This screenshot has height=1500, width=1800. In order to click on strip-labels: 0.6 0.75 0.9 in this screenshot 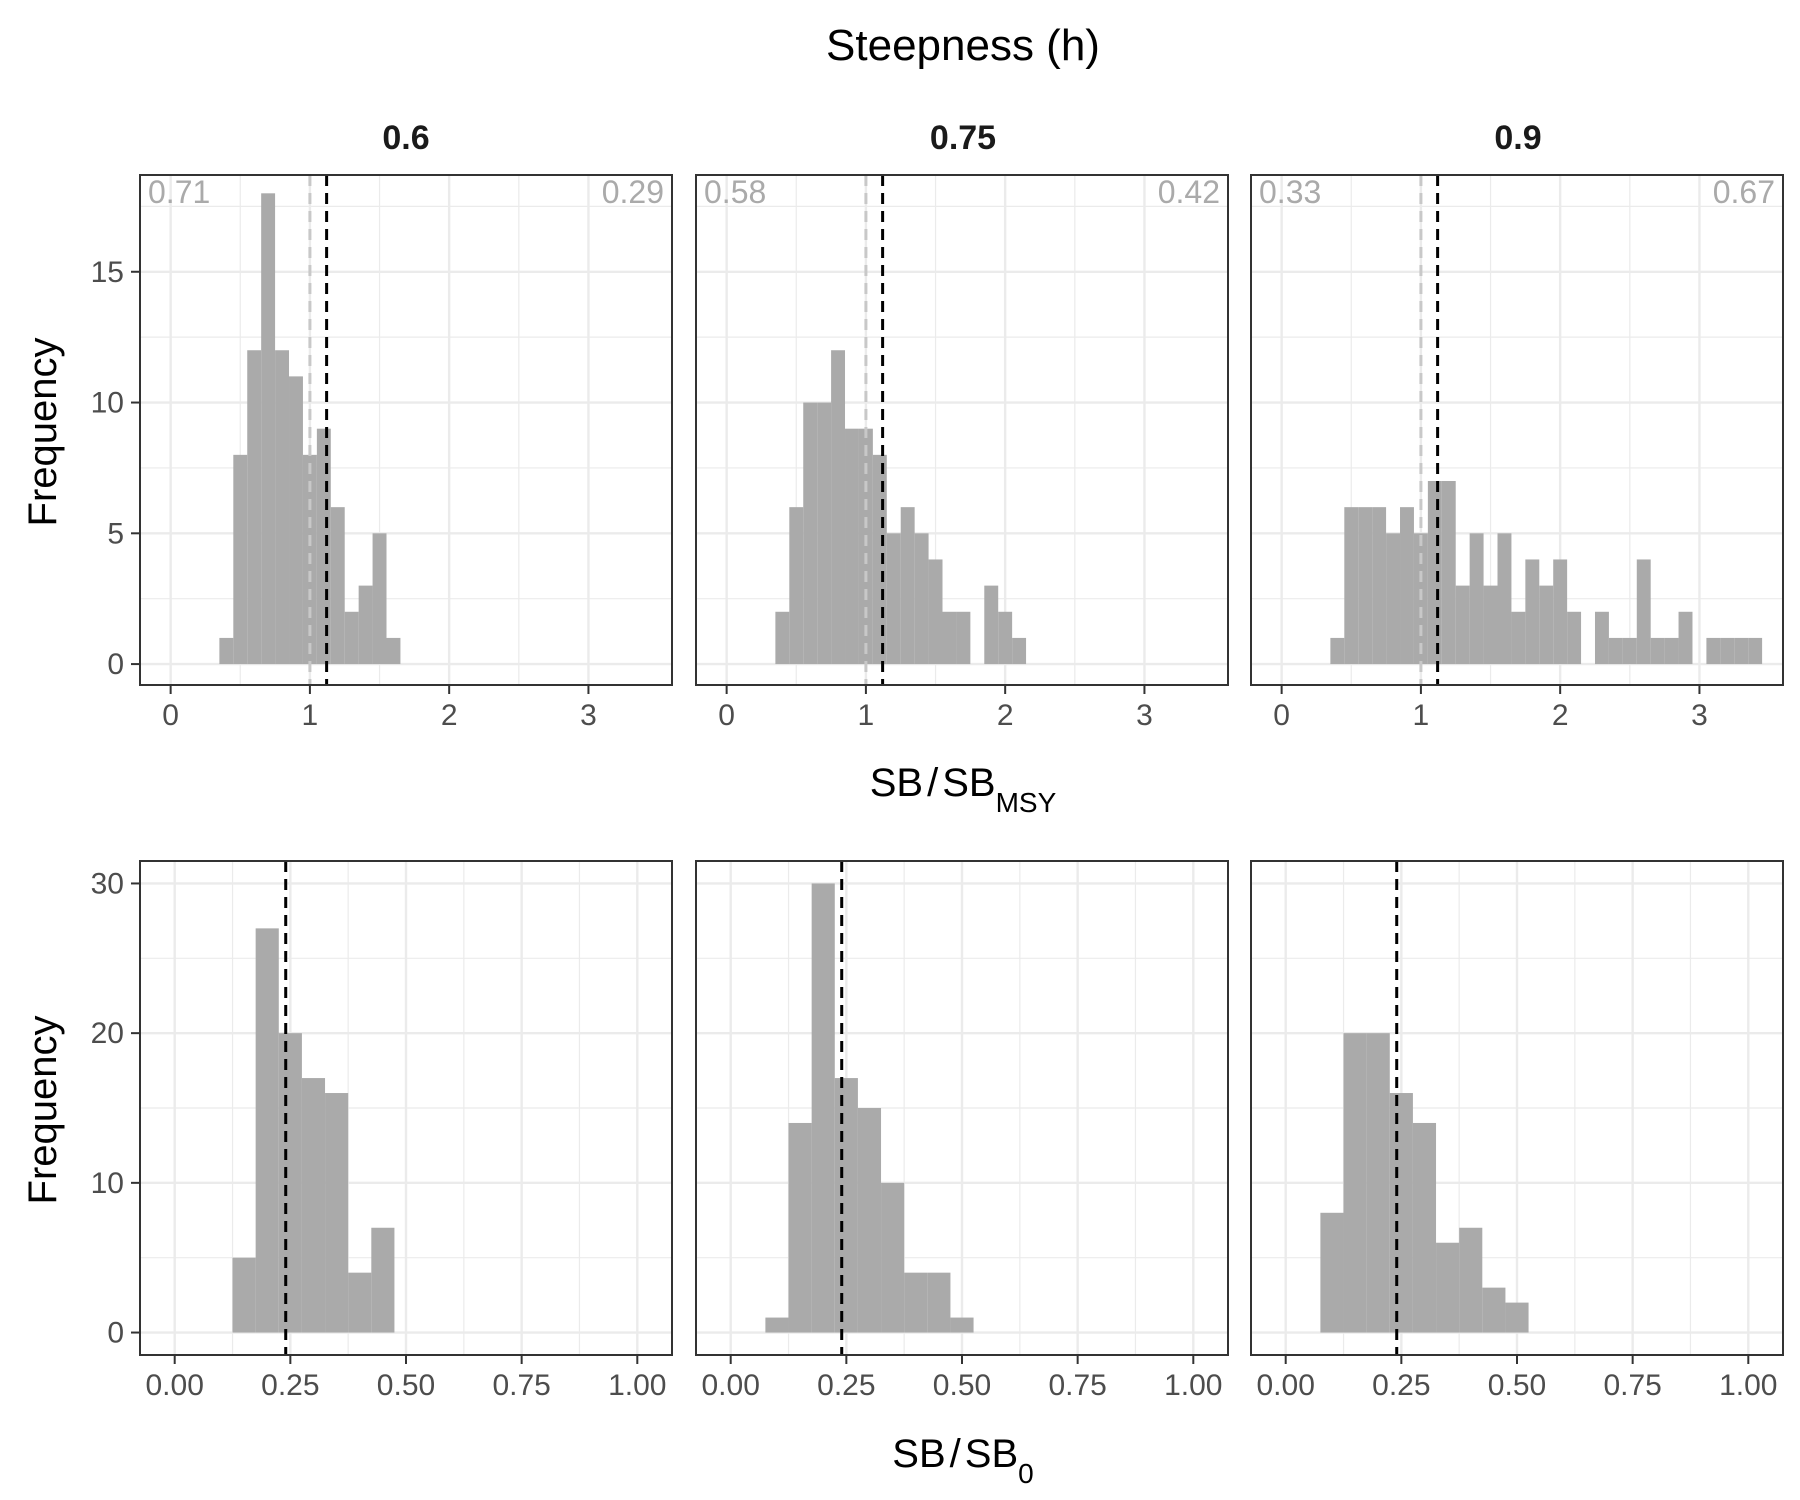, I will do `click(961, 138)`.